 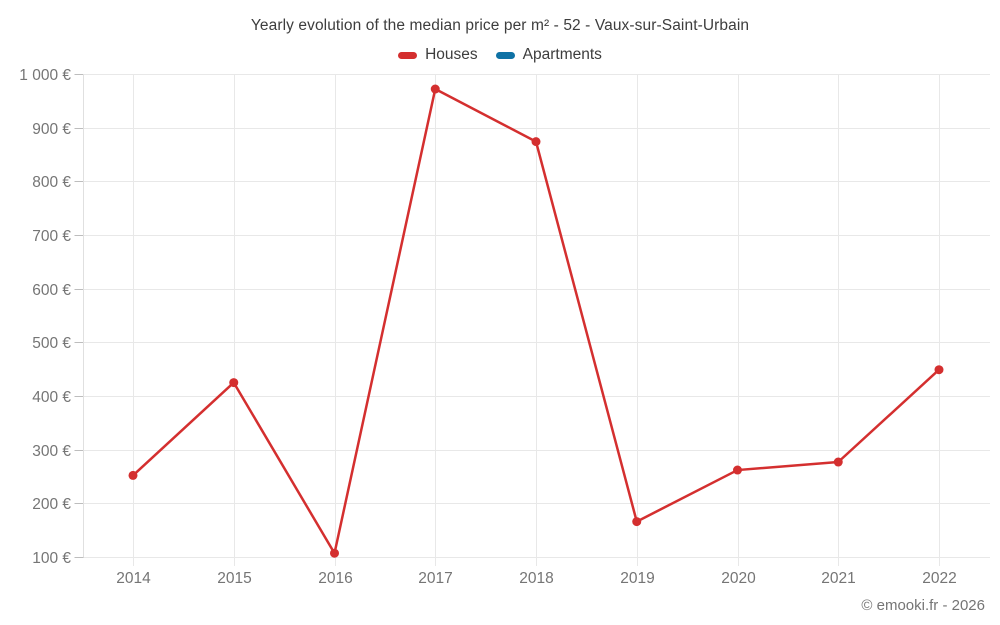 I want to click on x-axis-label: 2020, so click(x=738, y=578).